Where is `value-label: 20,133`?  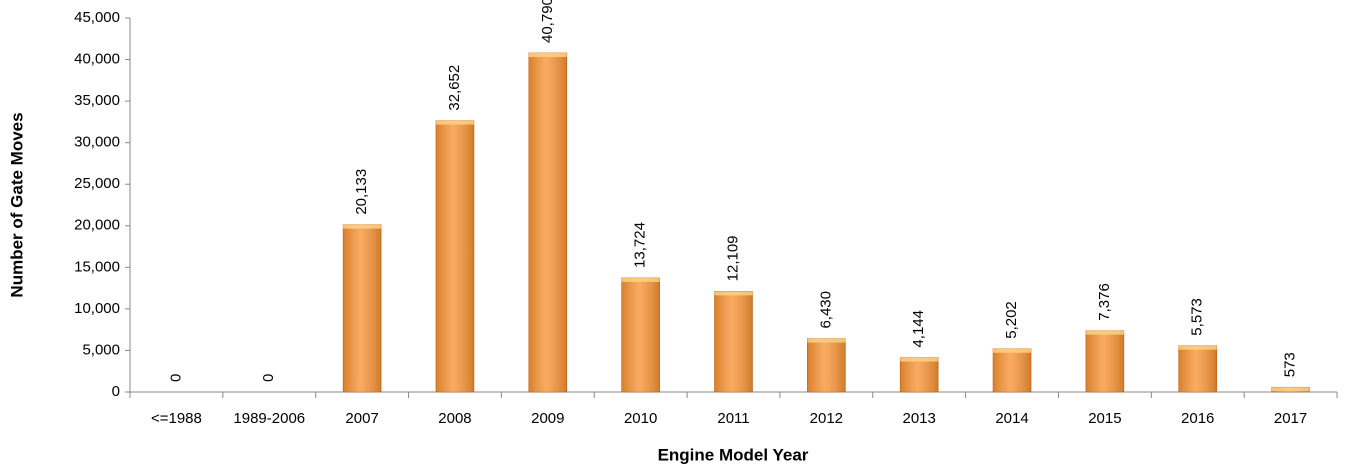
value-label: 20,133 is located at coordinates (361, 192).